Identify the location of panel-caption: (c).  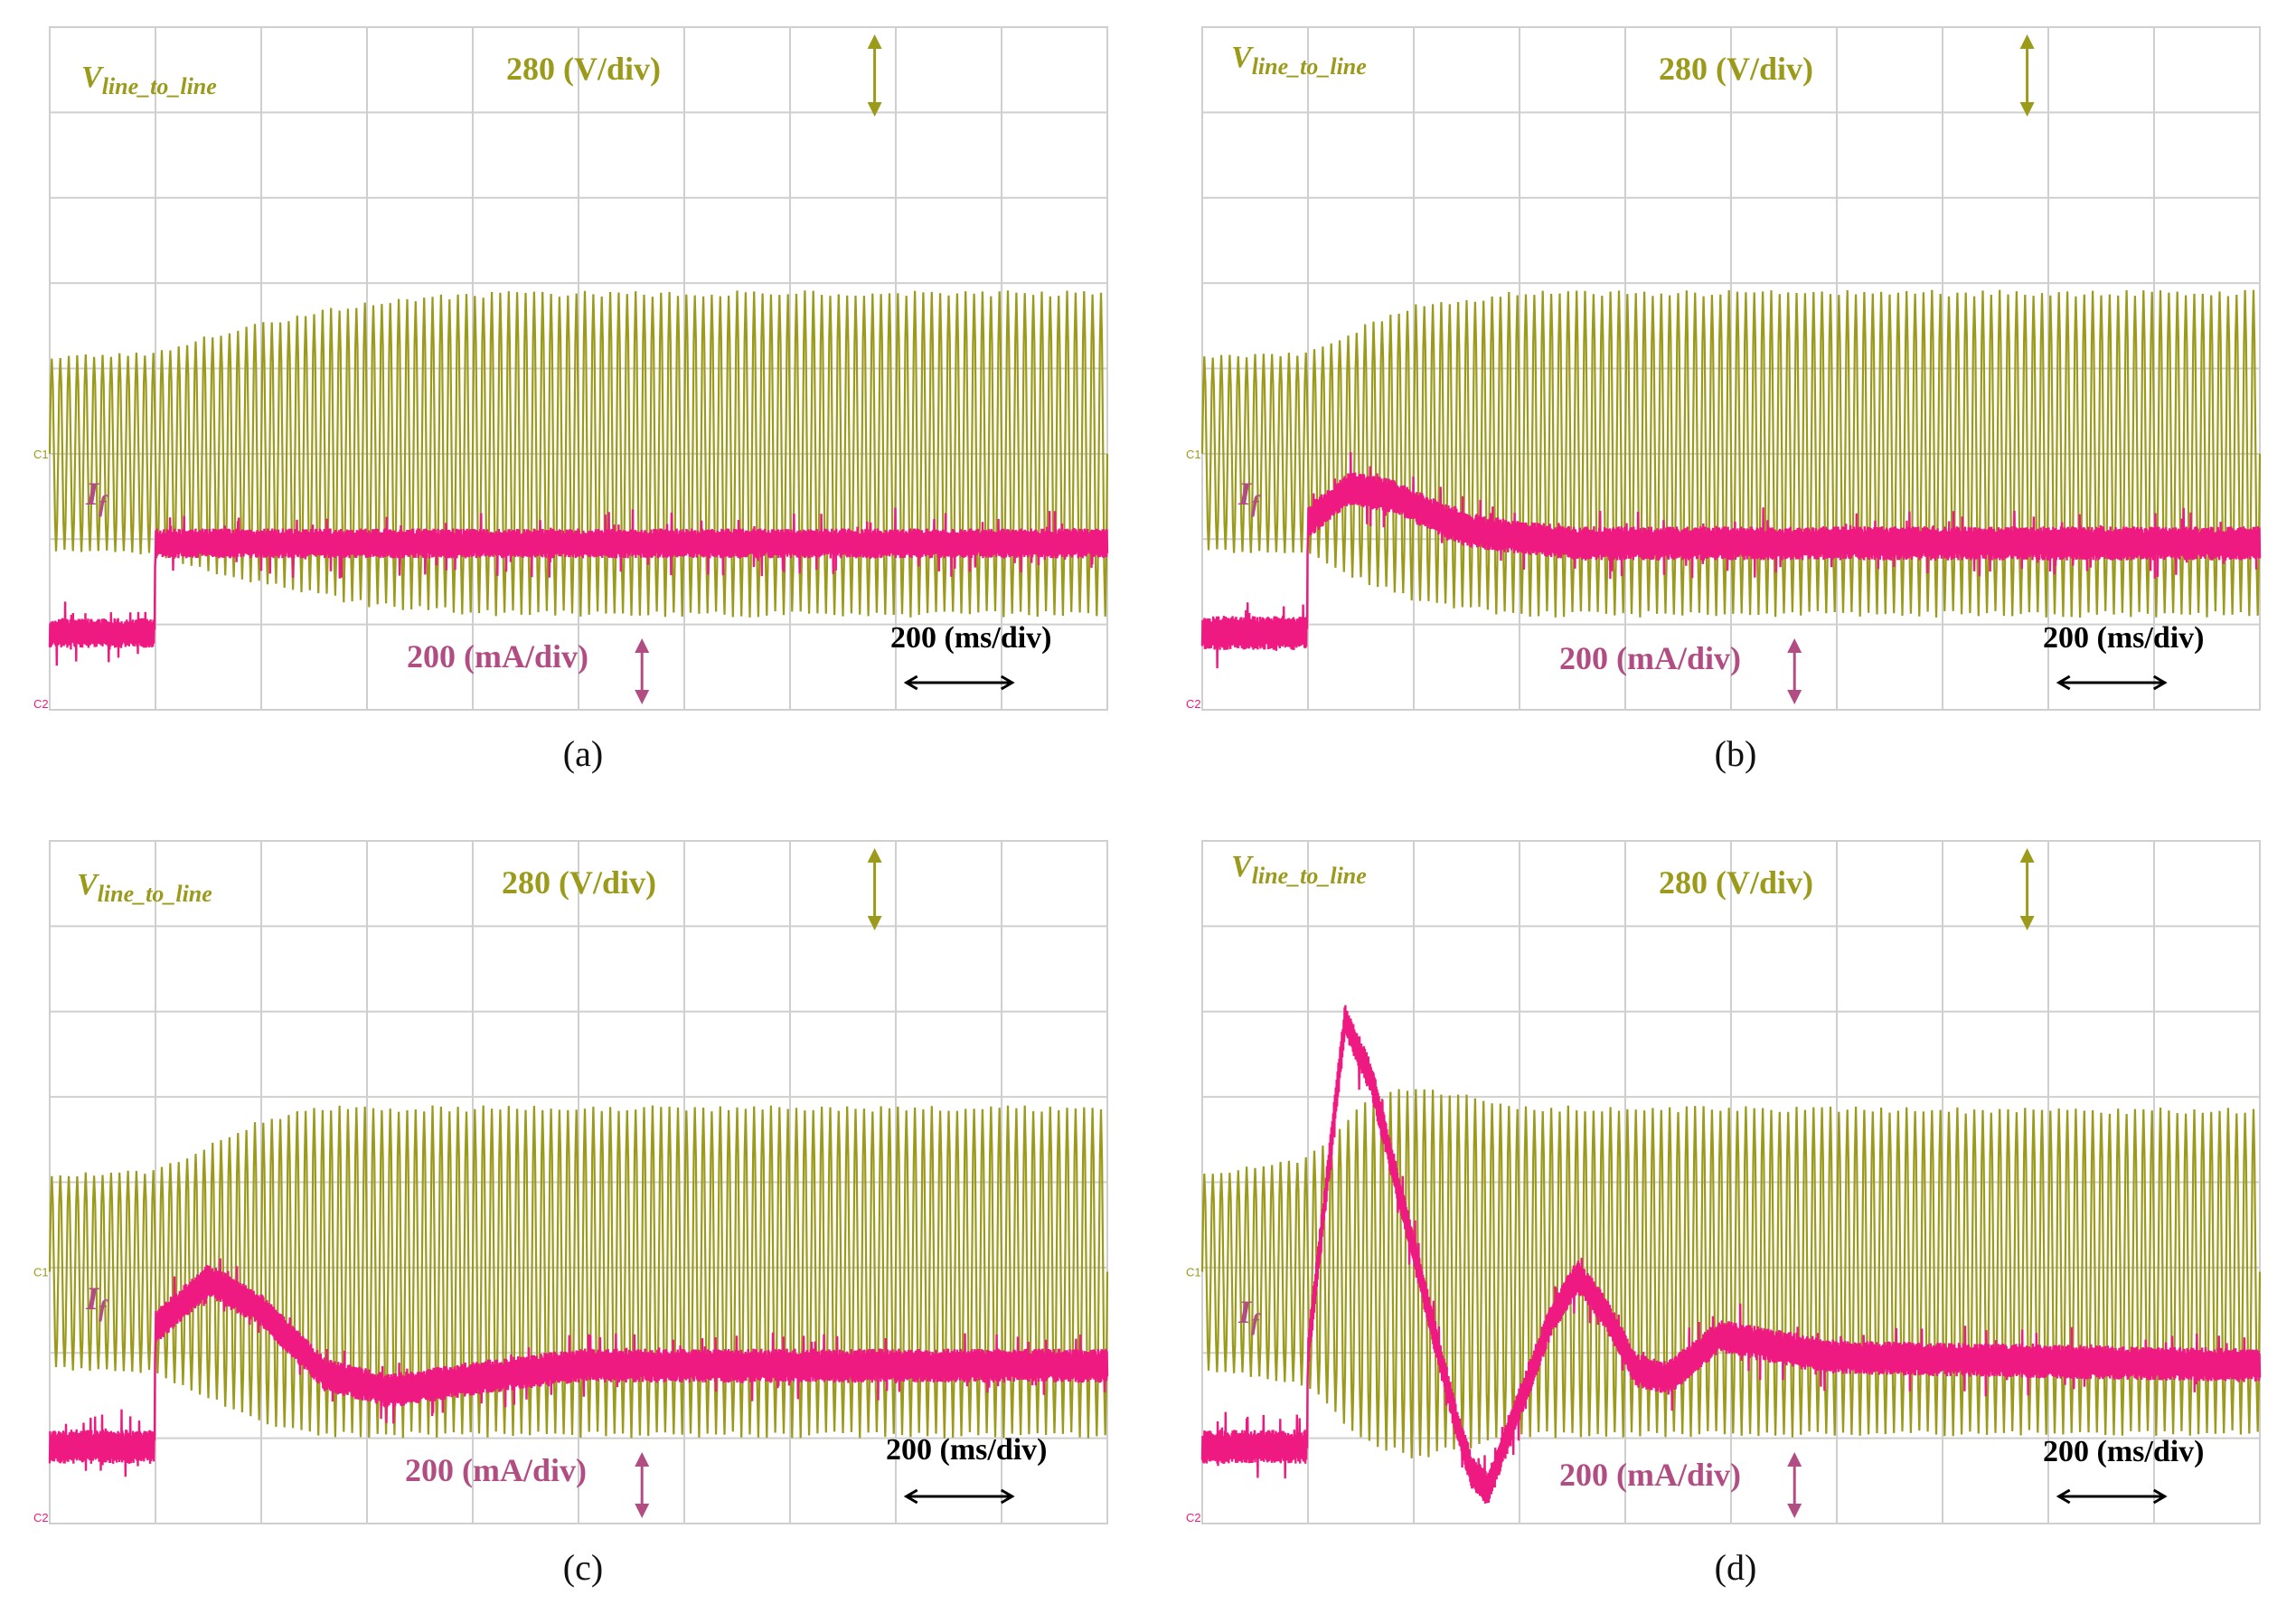
(583, 1567).